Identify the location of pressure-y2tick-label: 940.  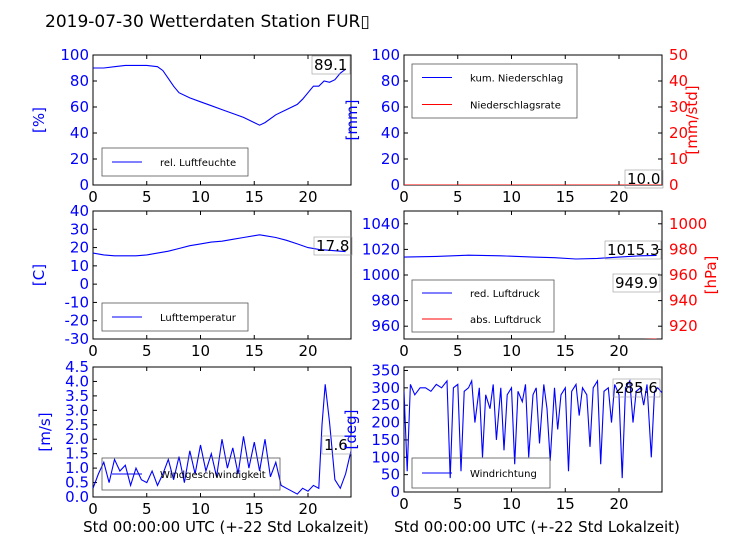
(683, 301).